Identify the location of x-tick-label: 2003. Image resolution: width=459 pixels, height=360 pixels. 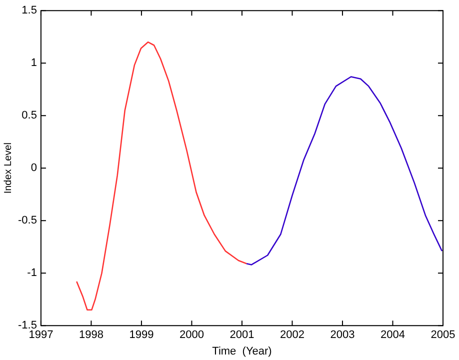
(342, 335).